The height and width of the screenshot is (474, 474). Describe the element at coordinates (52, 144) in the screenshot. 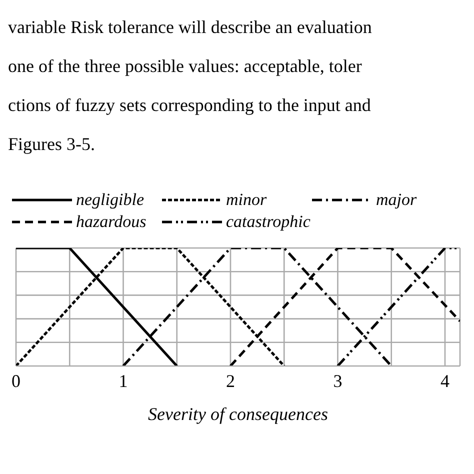

I see `text: Figures 3-5.` at that location.